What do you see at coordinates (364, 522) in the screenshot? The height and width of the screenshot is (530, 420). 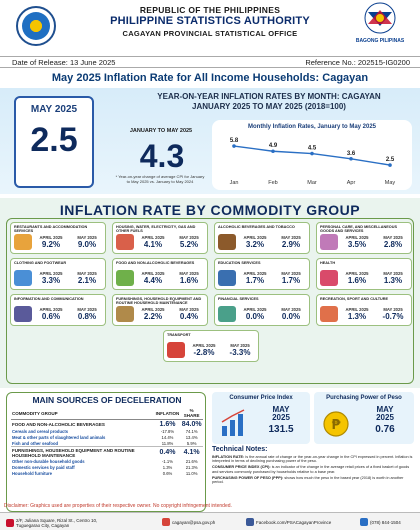 I see `phone-icon` at bounding box center [364, 522].